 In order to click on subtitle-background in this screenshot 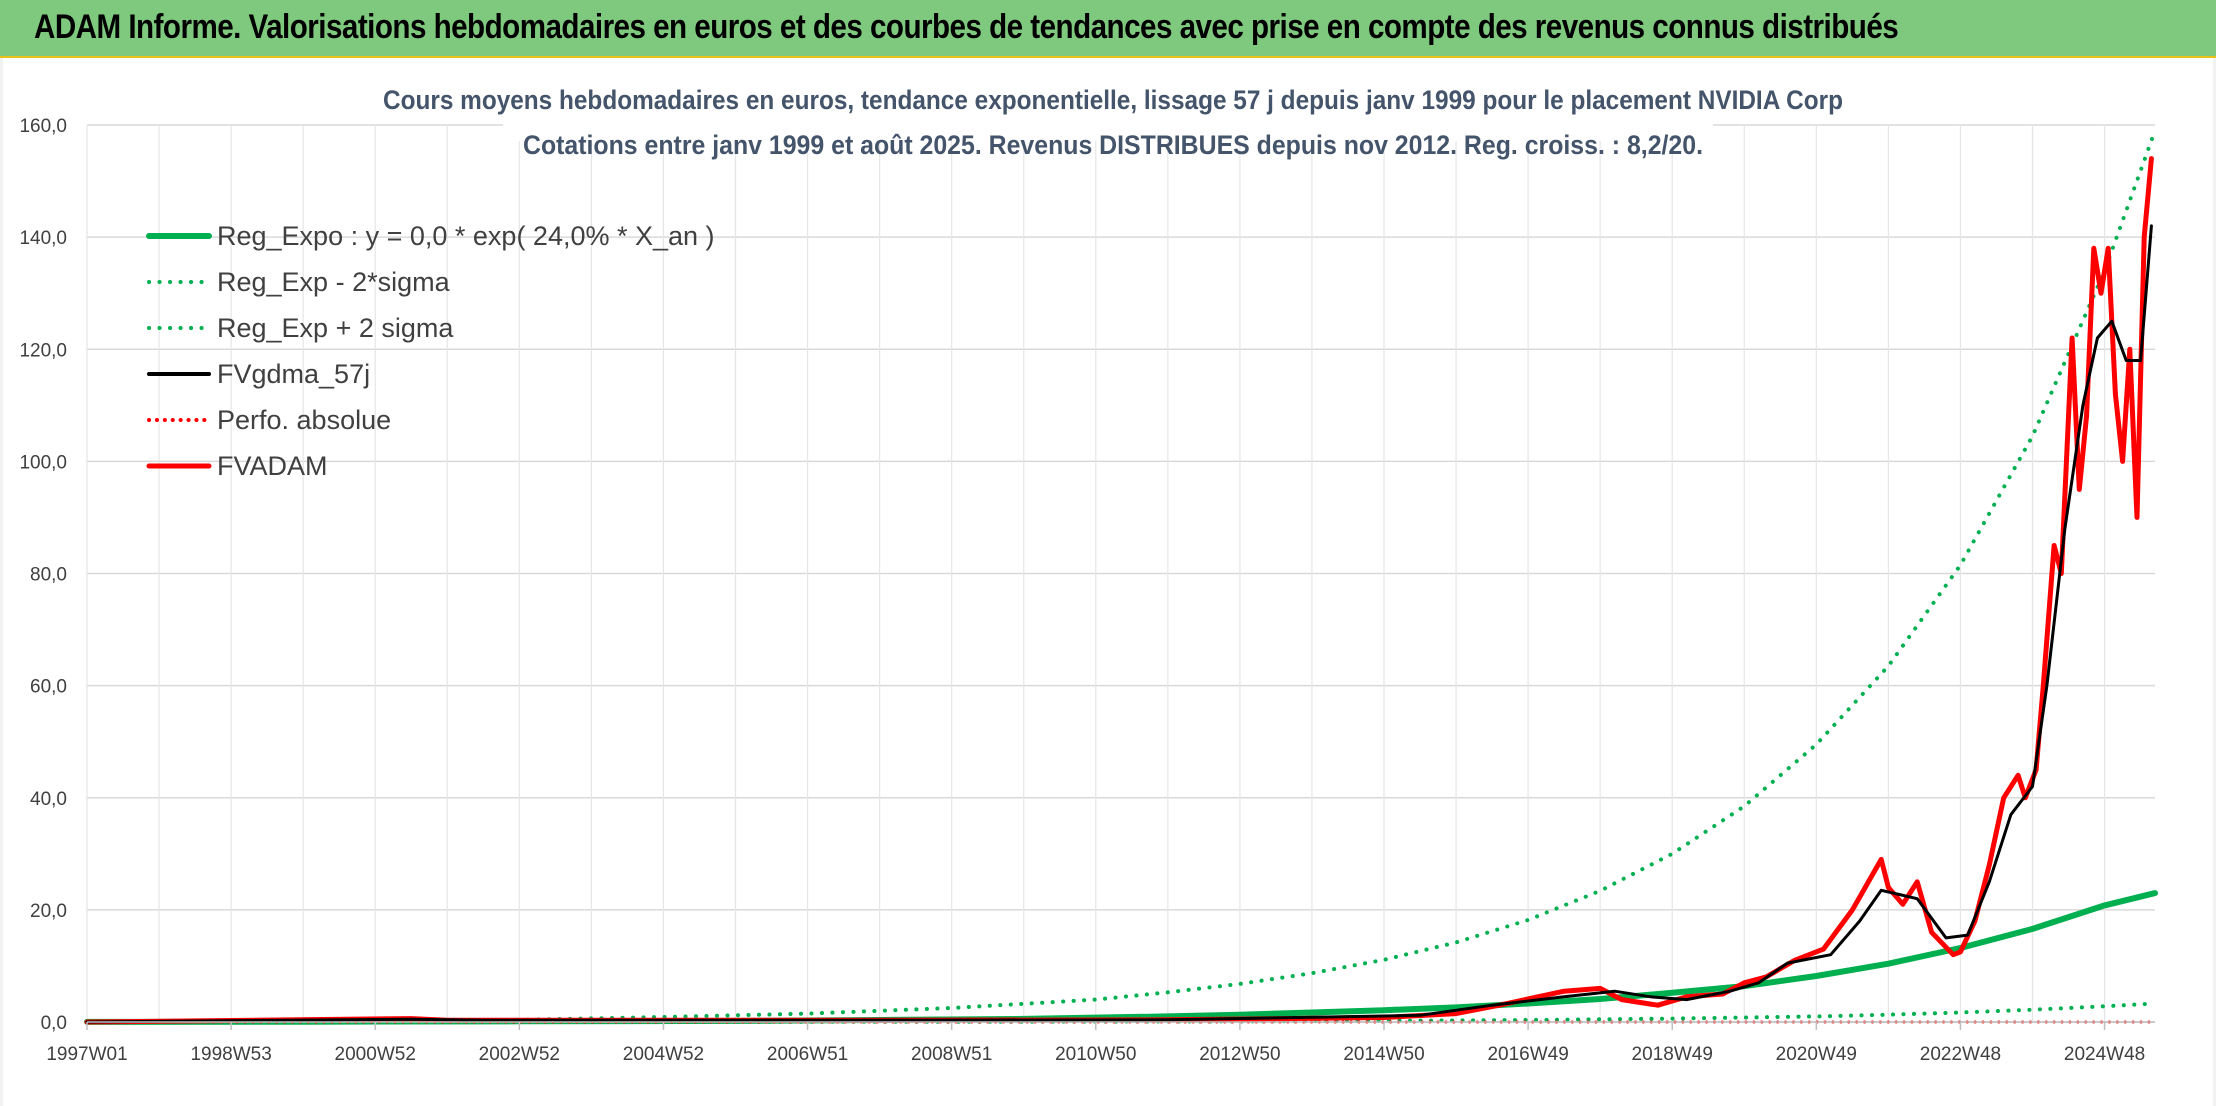, I will do `click(1108, 123)`.